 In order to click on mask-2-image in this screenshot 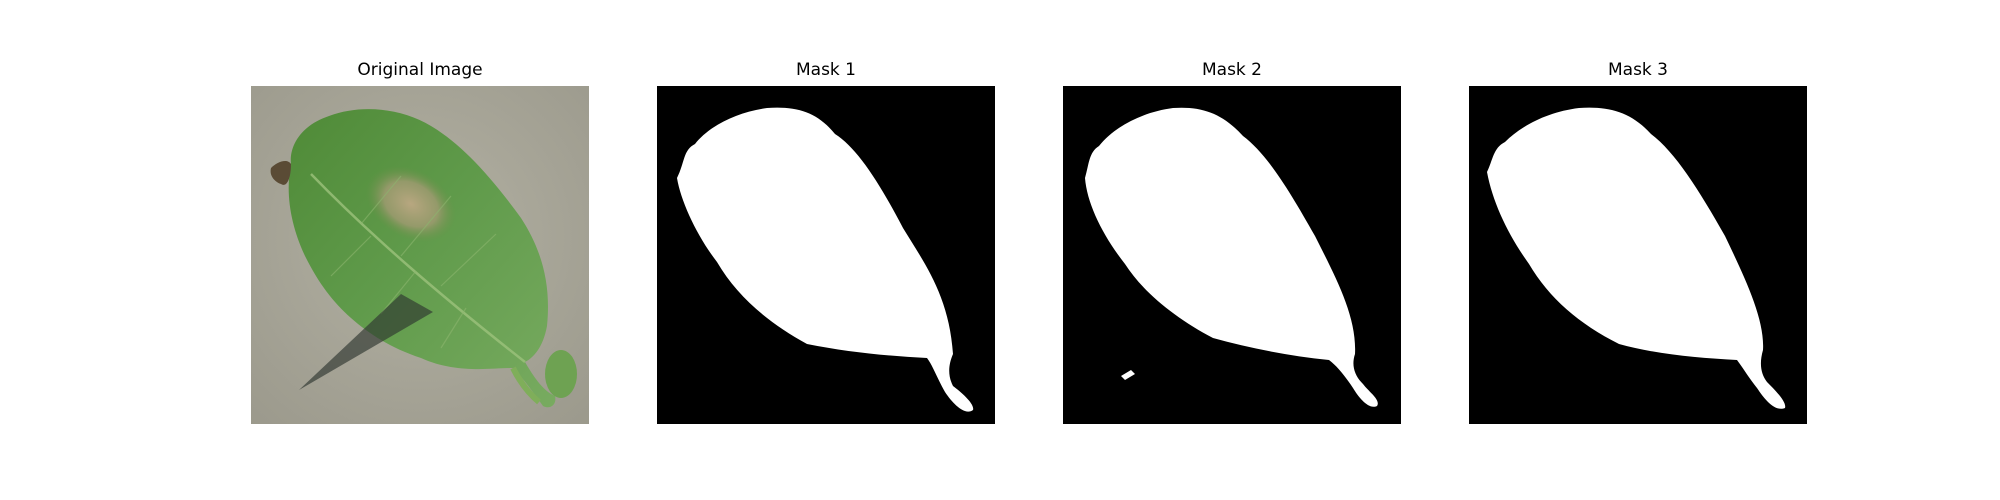, I will do `click(1232, 255)`.